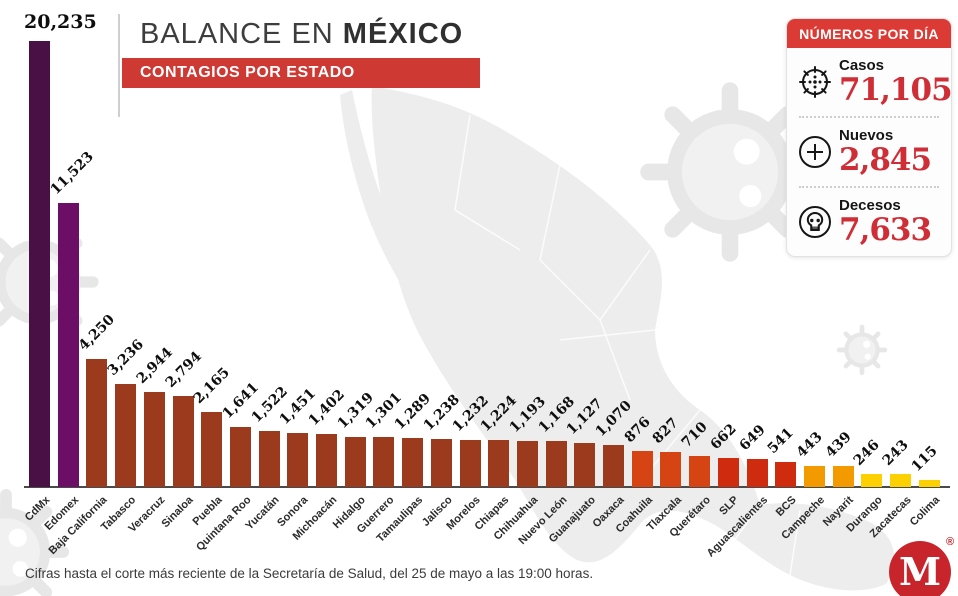  I want to click on stat-row-nuevos: Nuevos 2,845, so click(869, 152).